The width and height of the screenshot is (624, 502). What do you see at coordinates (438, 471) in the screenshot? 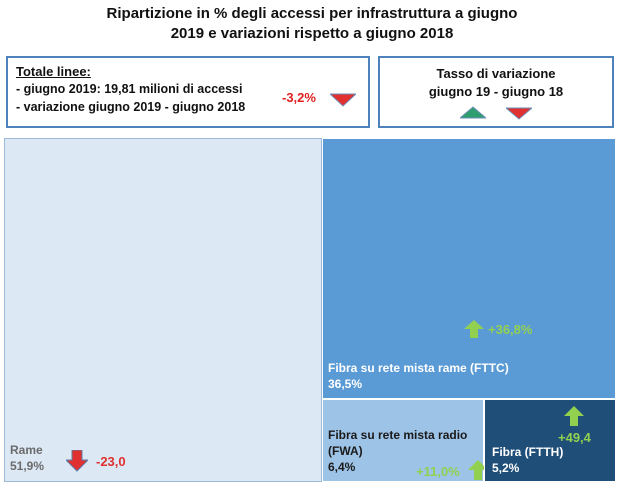
I see `fwa-change: +11,0%` at bounding box center [438, 471].